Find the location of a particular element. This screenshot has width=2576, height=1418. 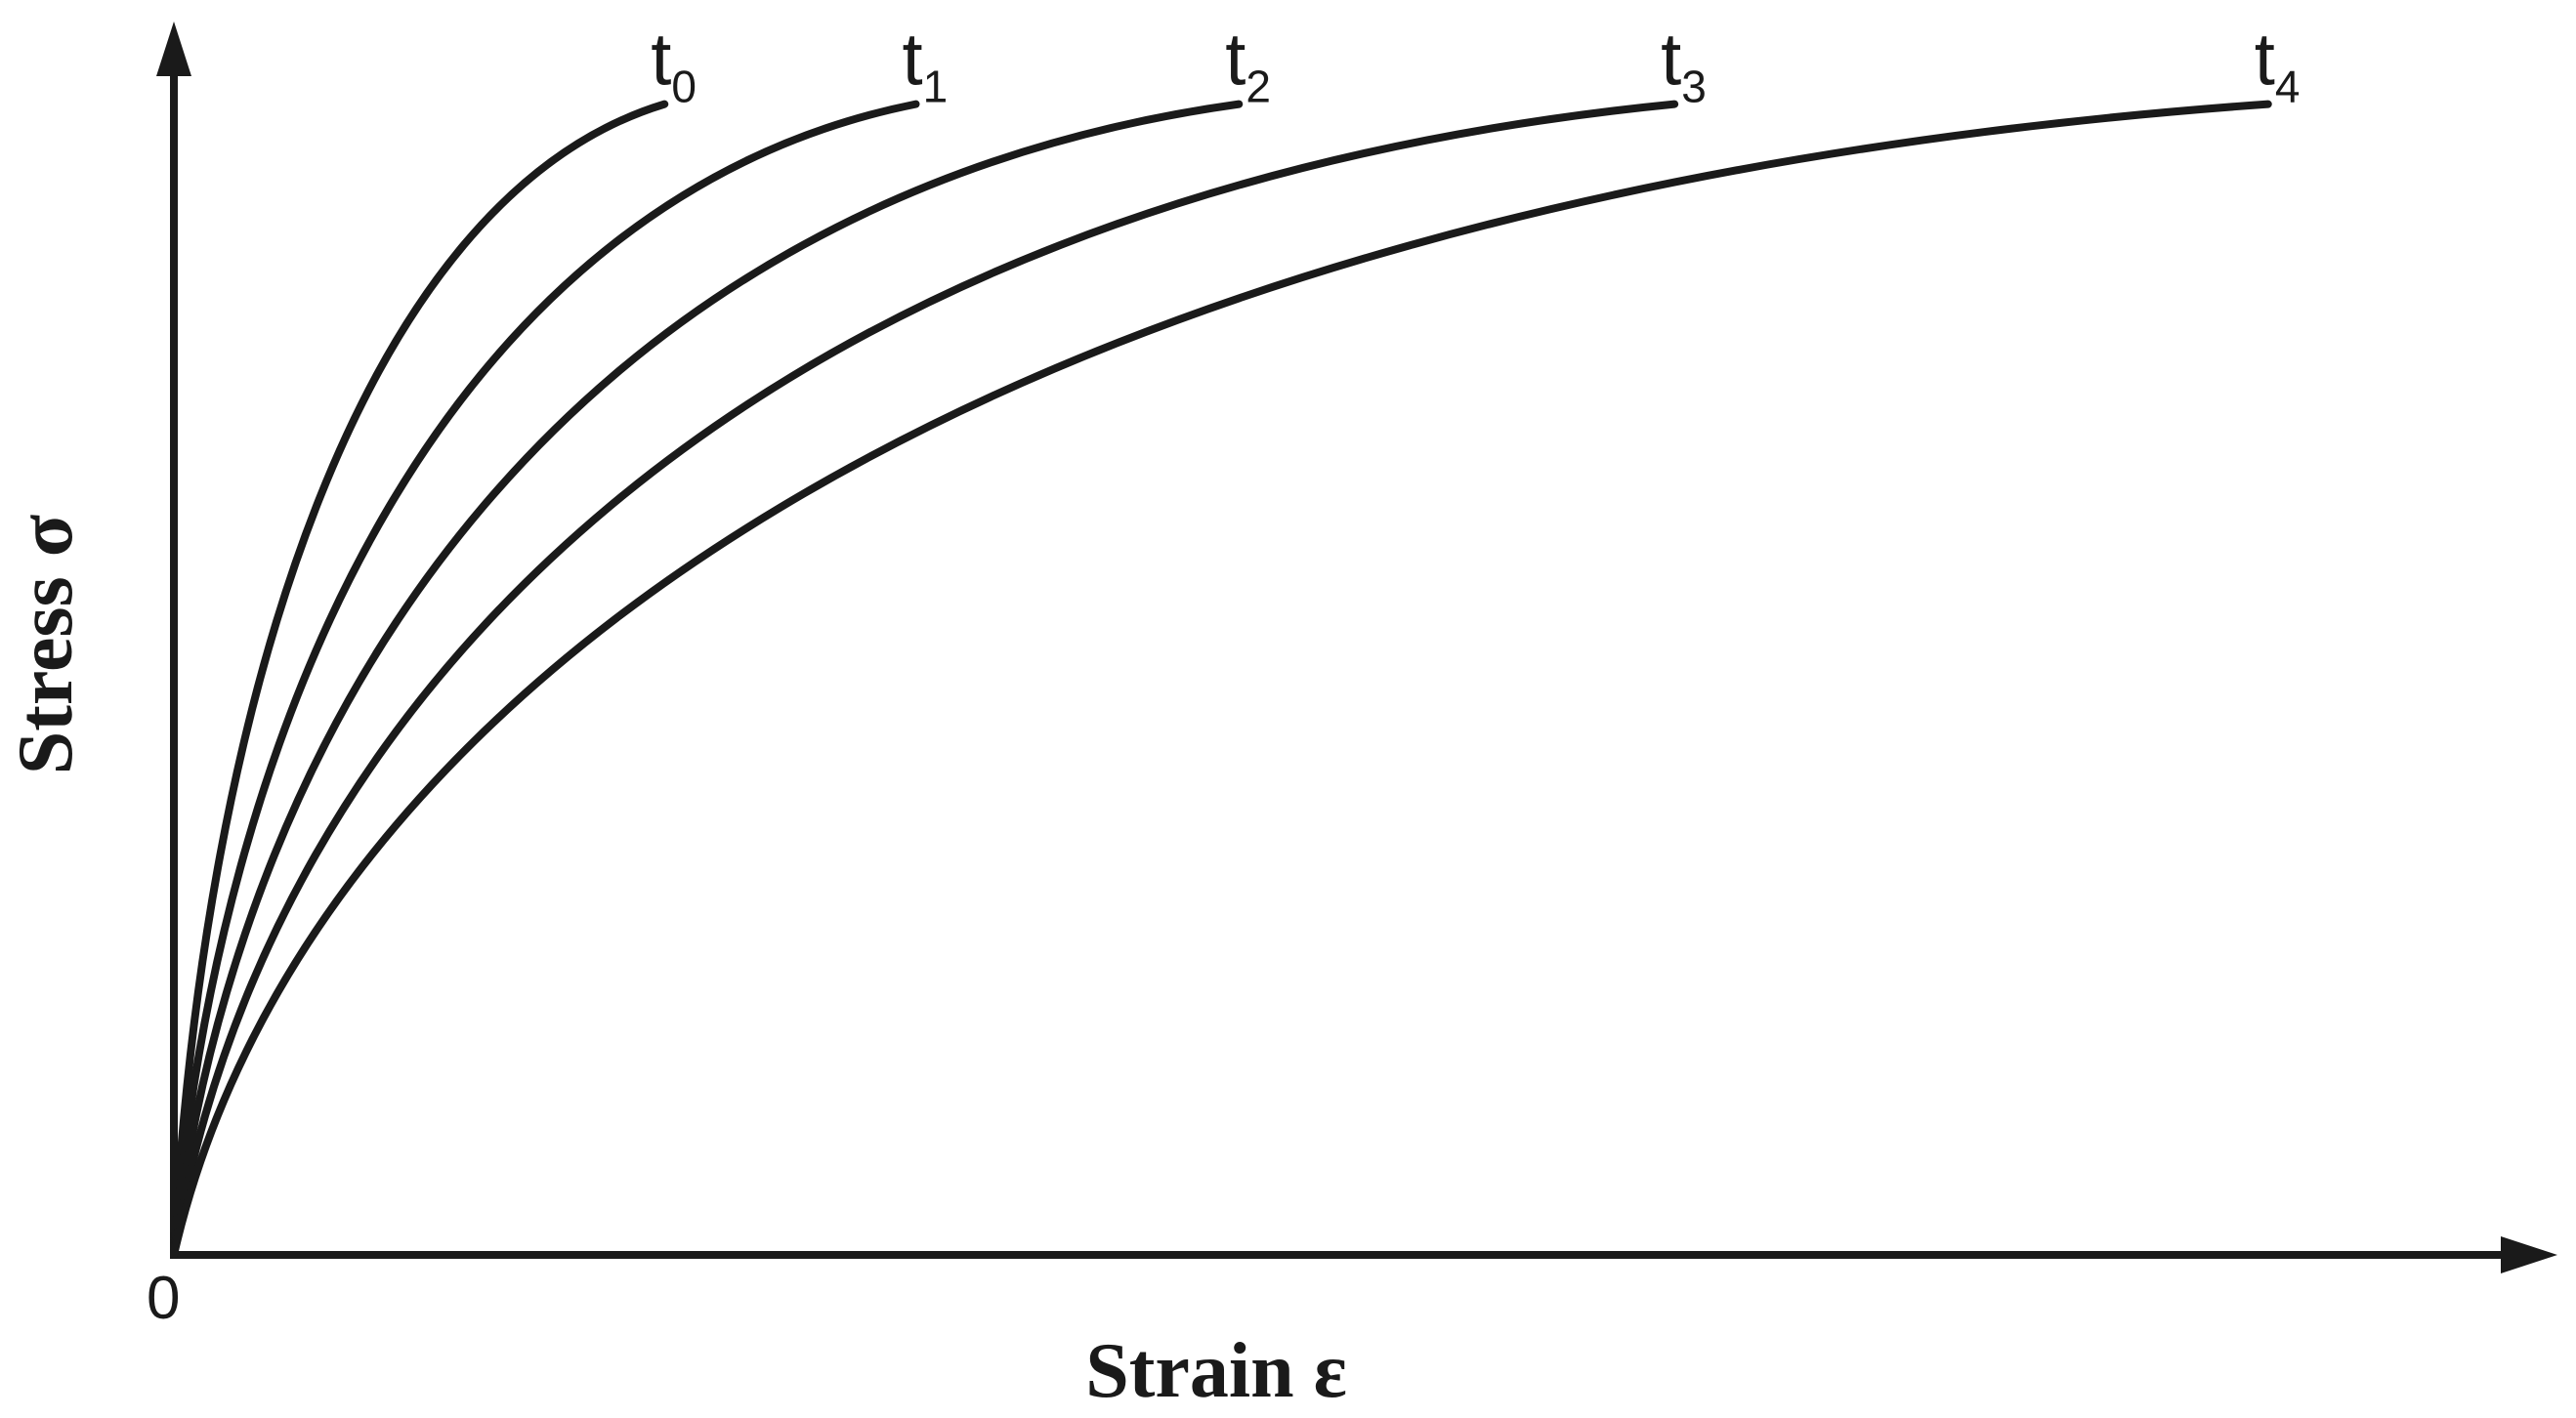

curve-label-t0: t0 is located at coordinates (674, 65).